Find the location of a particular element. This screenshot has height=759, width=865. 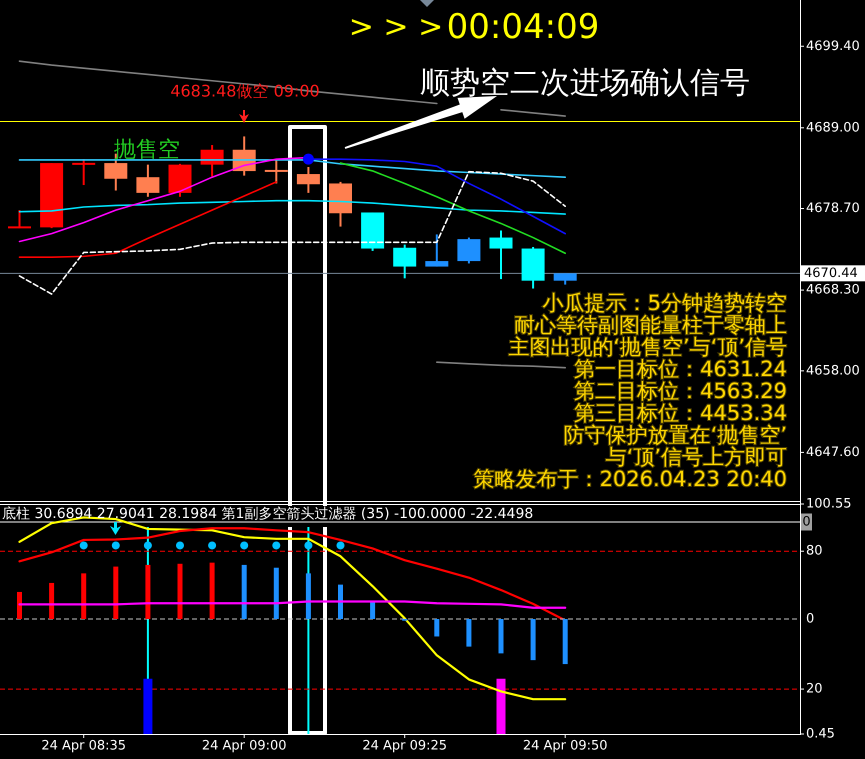

annotation: > > > is located at coordinates (396, 27).